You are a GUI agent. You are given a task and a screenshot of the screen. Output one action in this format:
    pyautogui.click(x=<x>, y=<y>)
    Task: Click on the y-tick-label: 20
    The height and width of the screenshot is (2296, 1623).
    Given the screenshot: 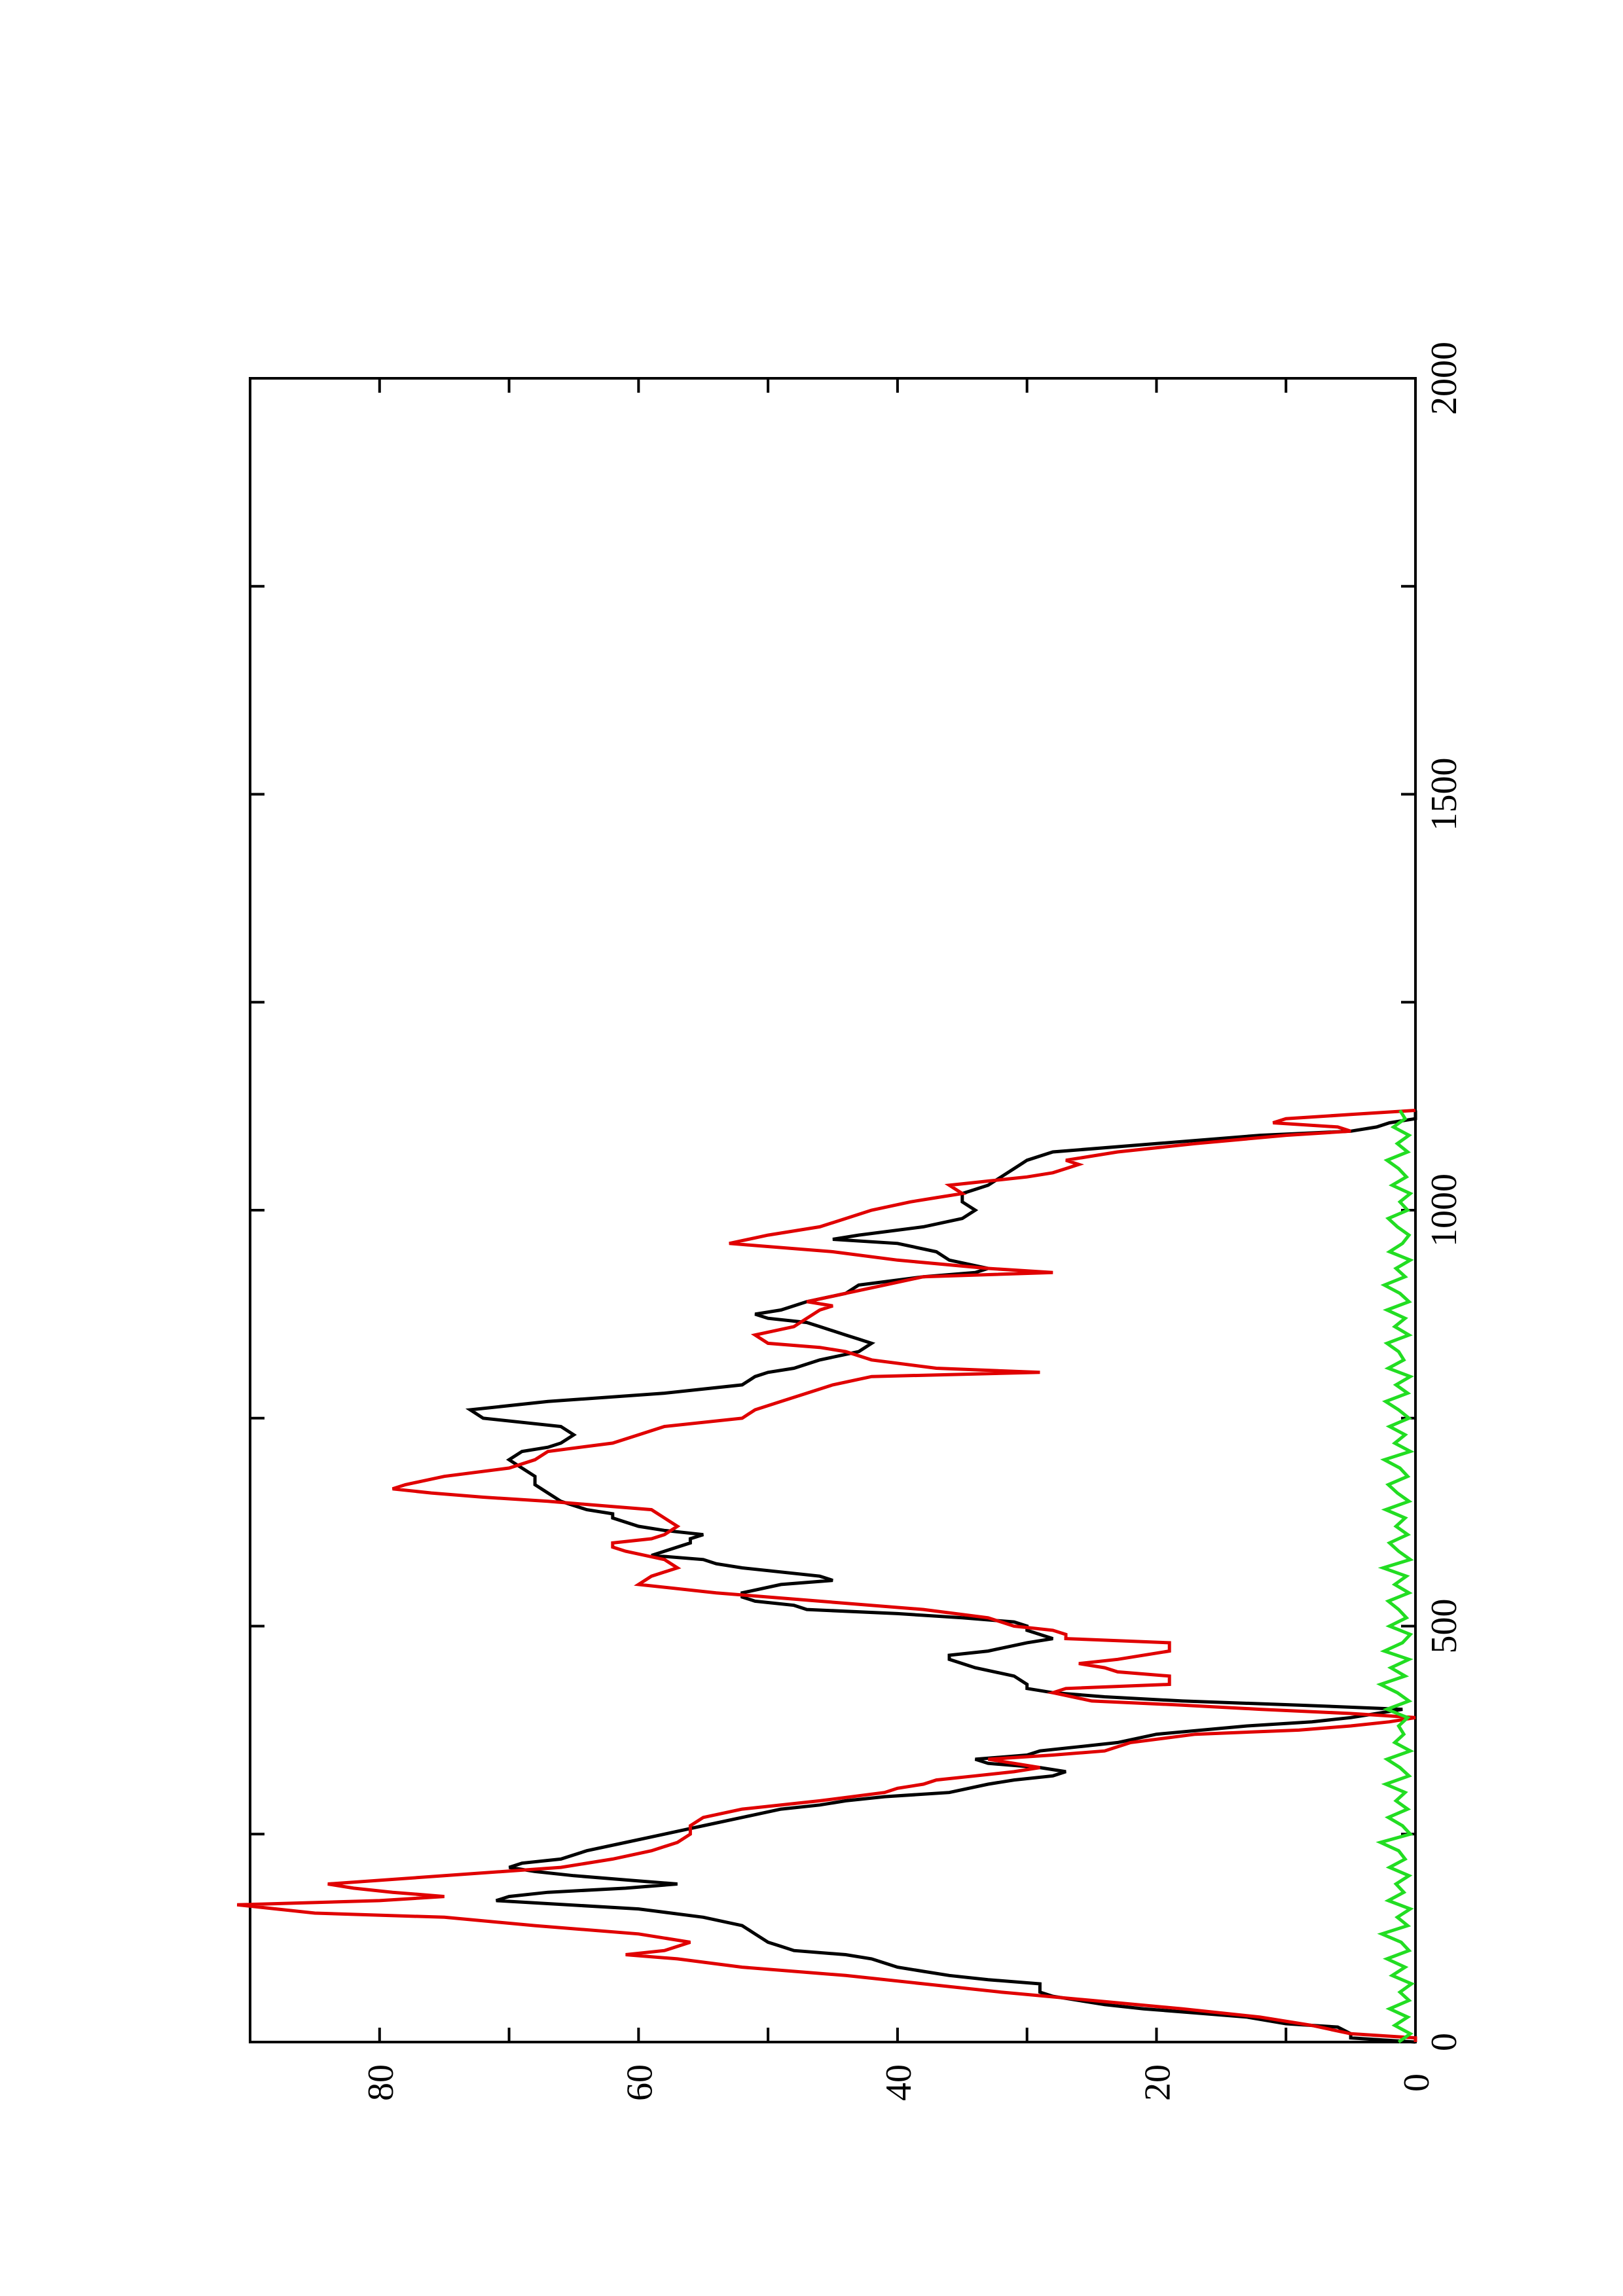 What is the action you would take?
    pyautogui.click(x=1157, y=2082)
    